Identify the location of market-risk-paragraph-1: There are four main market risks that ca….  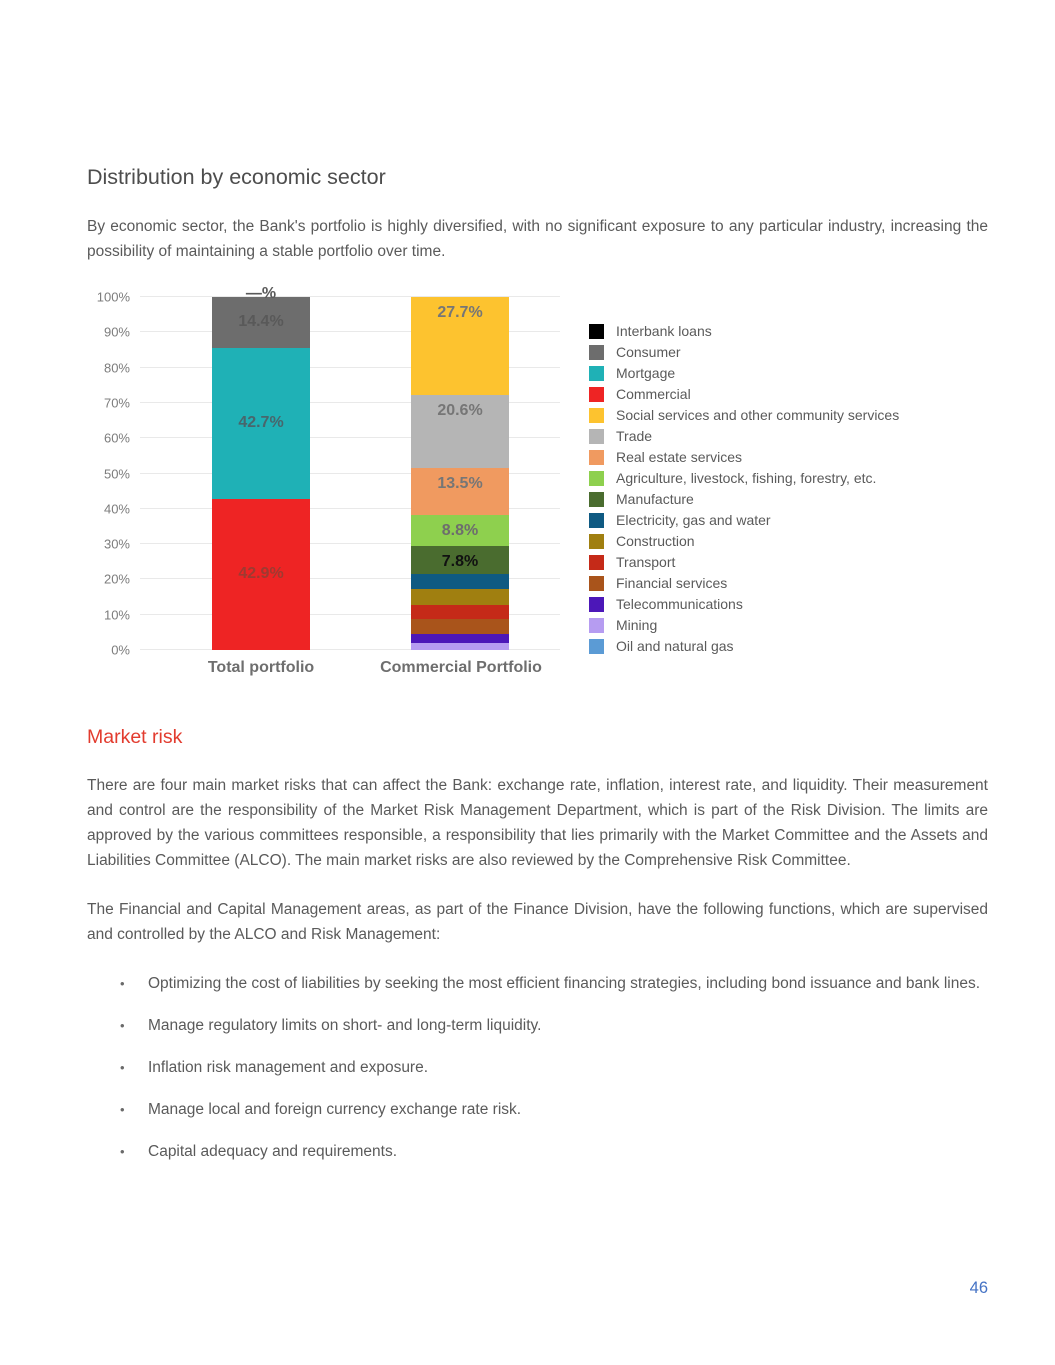
(537, 823).